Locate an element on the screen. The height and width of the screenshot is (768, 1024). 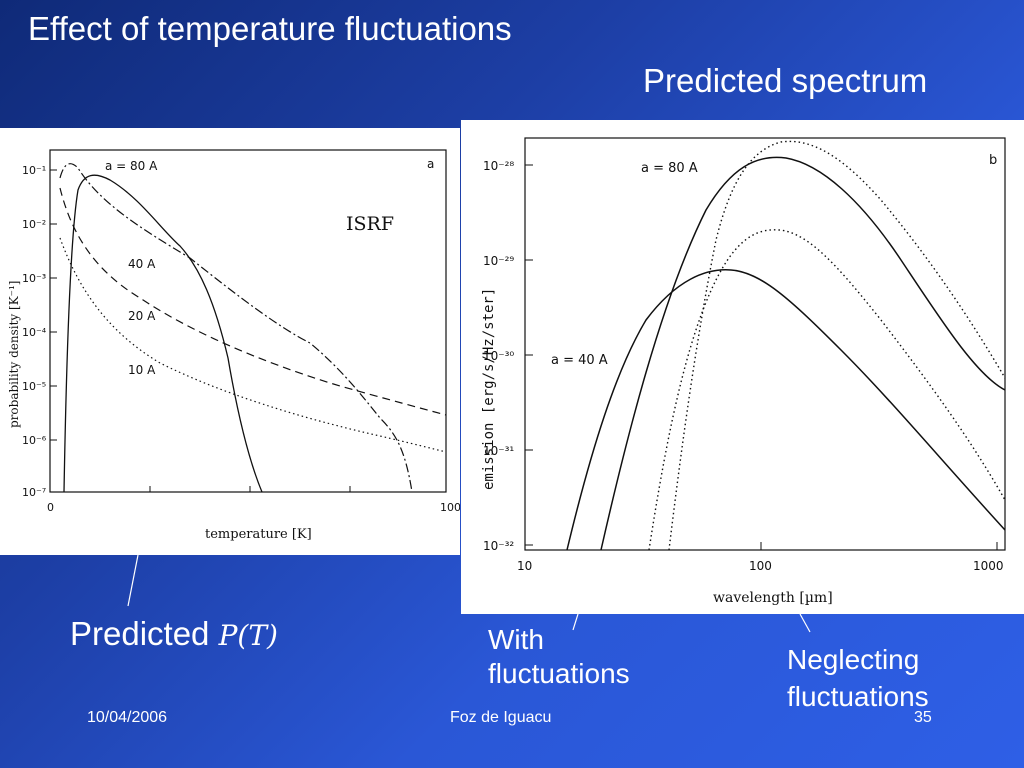
y-ticks is located at coordinates (200, 331).